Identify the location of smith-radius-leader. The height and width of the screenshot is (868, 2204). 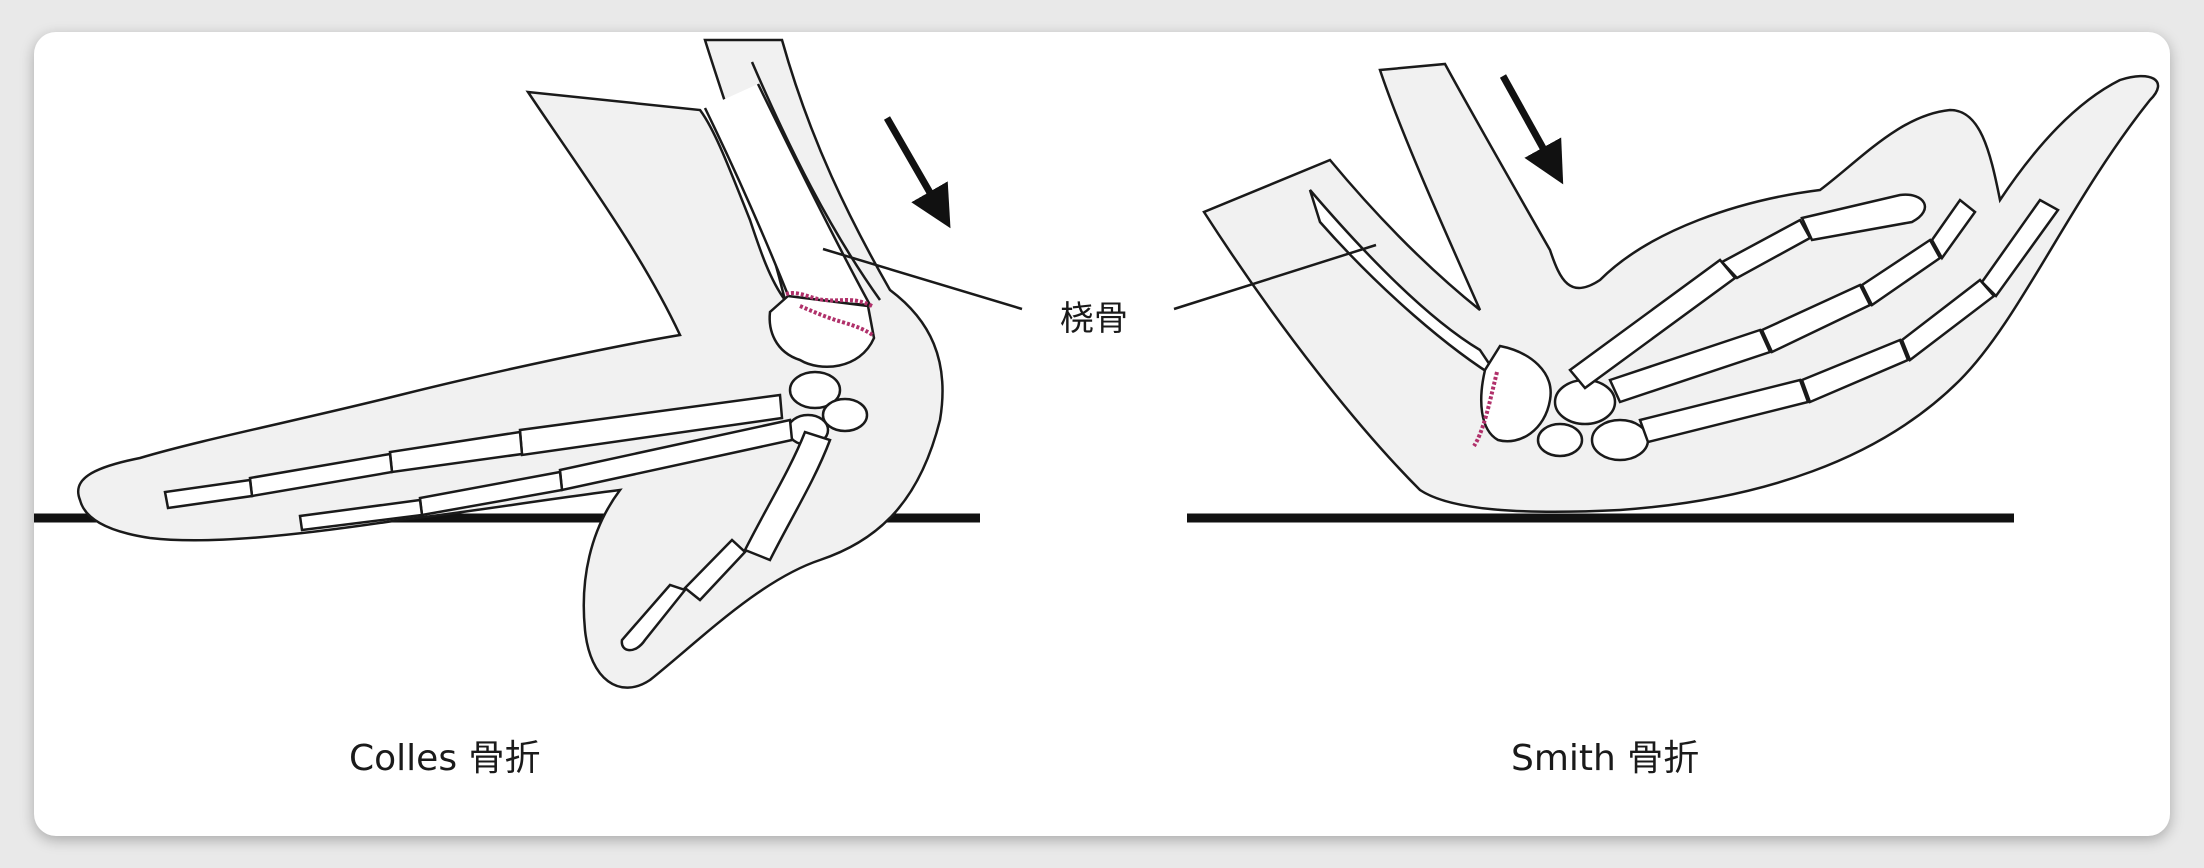
(1275, 277).